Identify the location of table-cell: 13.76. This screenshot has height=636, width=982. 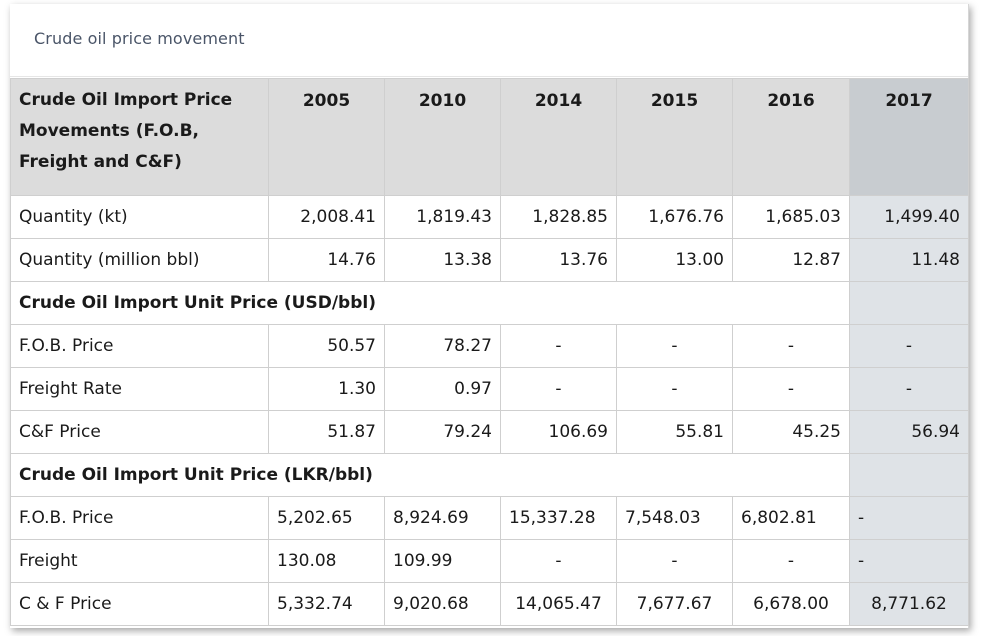
(558, 260).